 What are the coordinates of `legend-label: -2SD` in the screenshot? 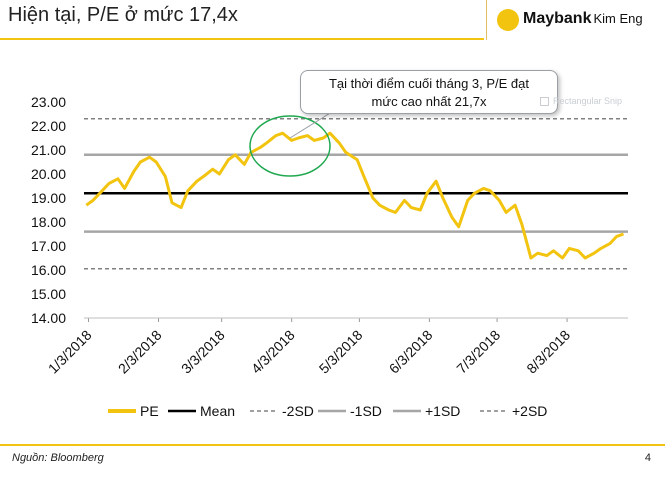 It's located at (298, 411).